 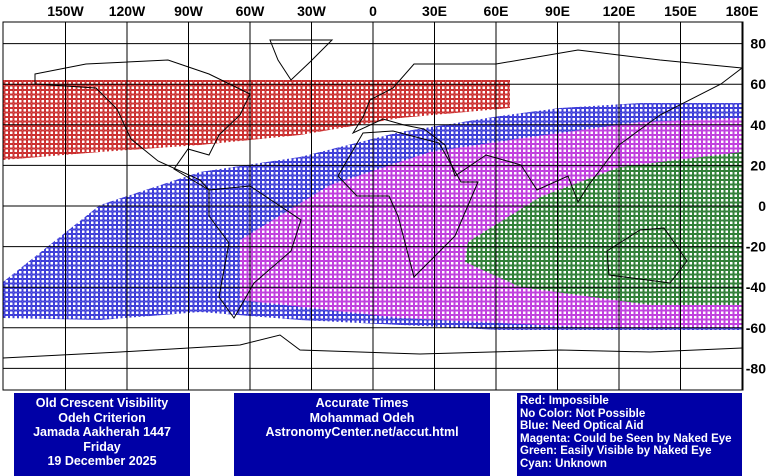 I want to click on lon-label: 120E, so click(x=619, y=11).